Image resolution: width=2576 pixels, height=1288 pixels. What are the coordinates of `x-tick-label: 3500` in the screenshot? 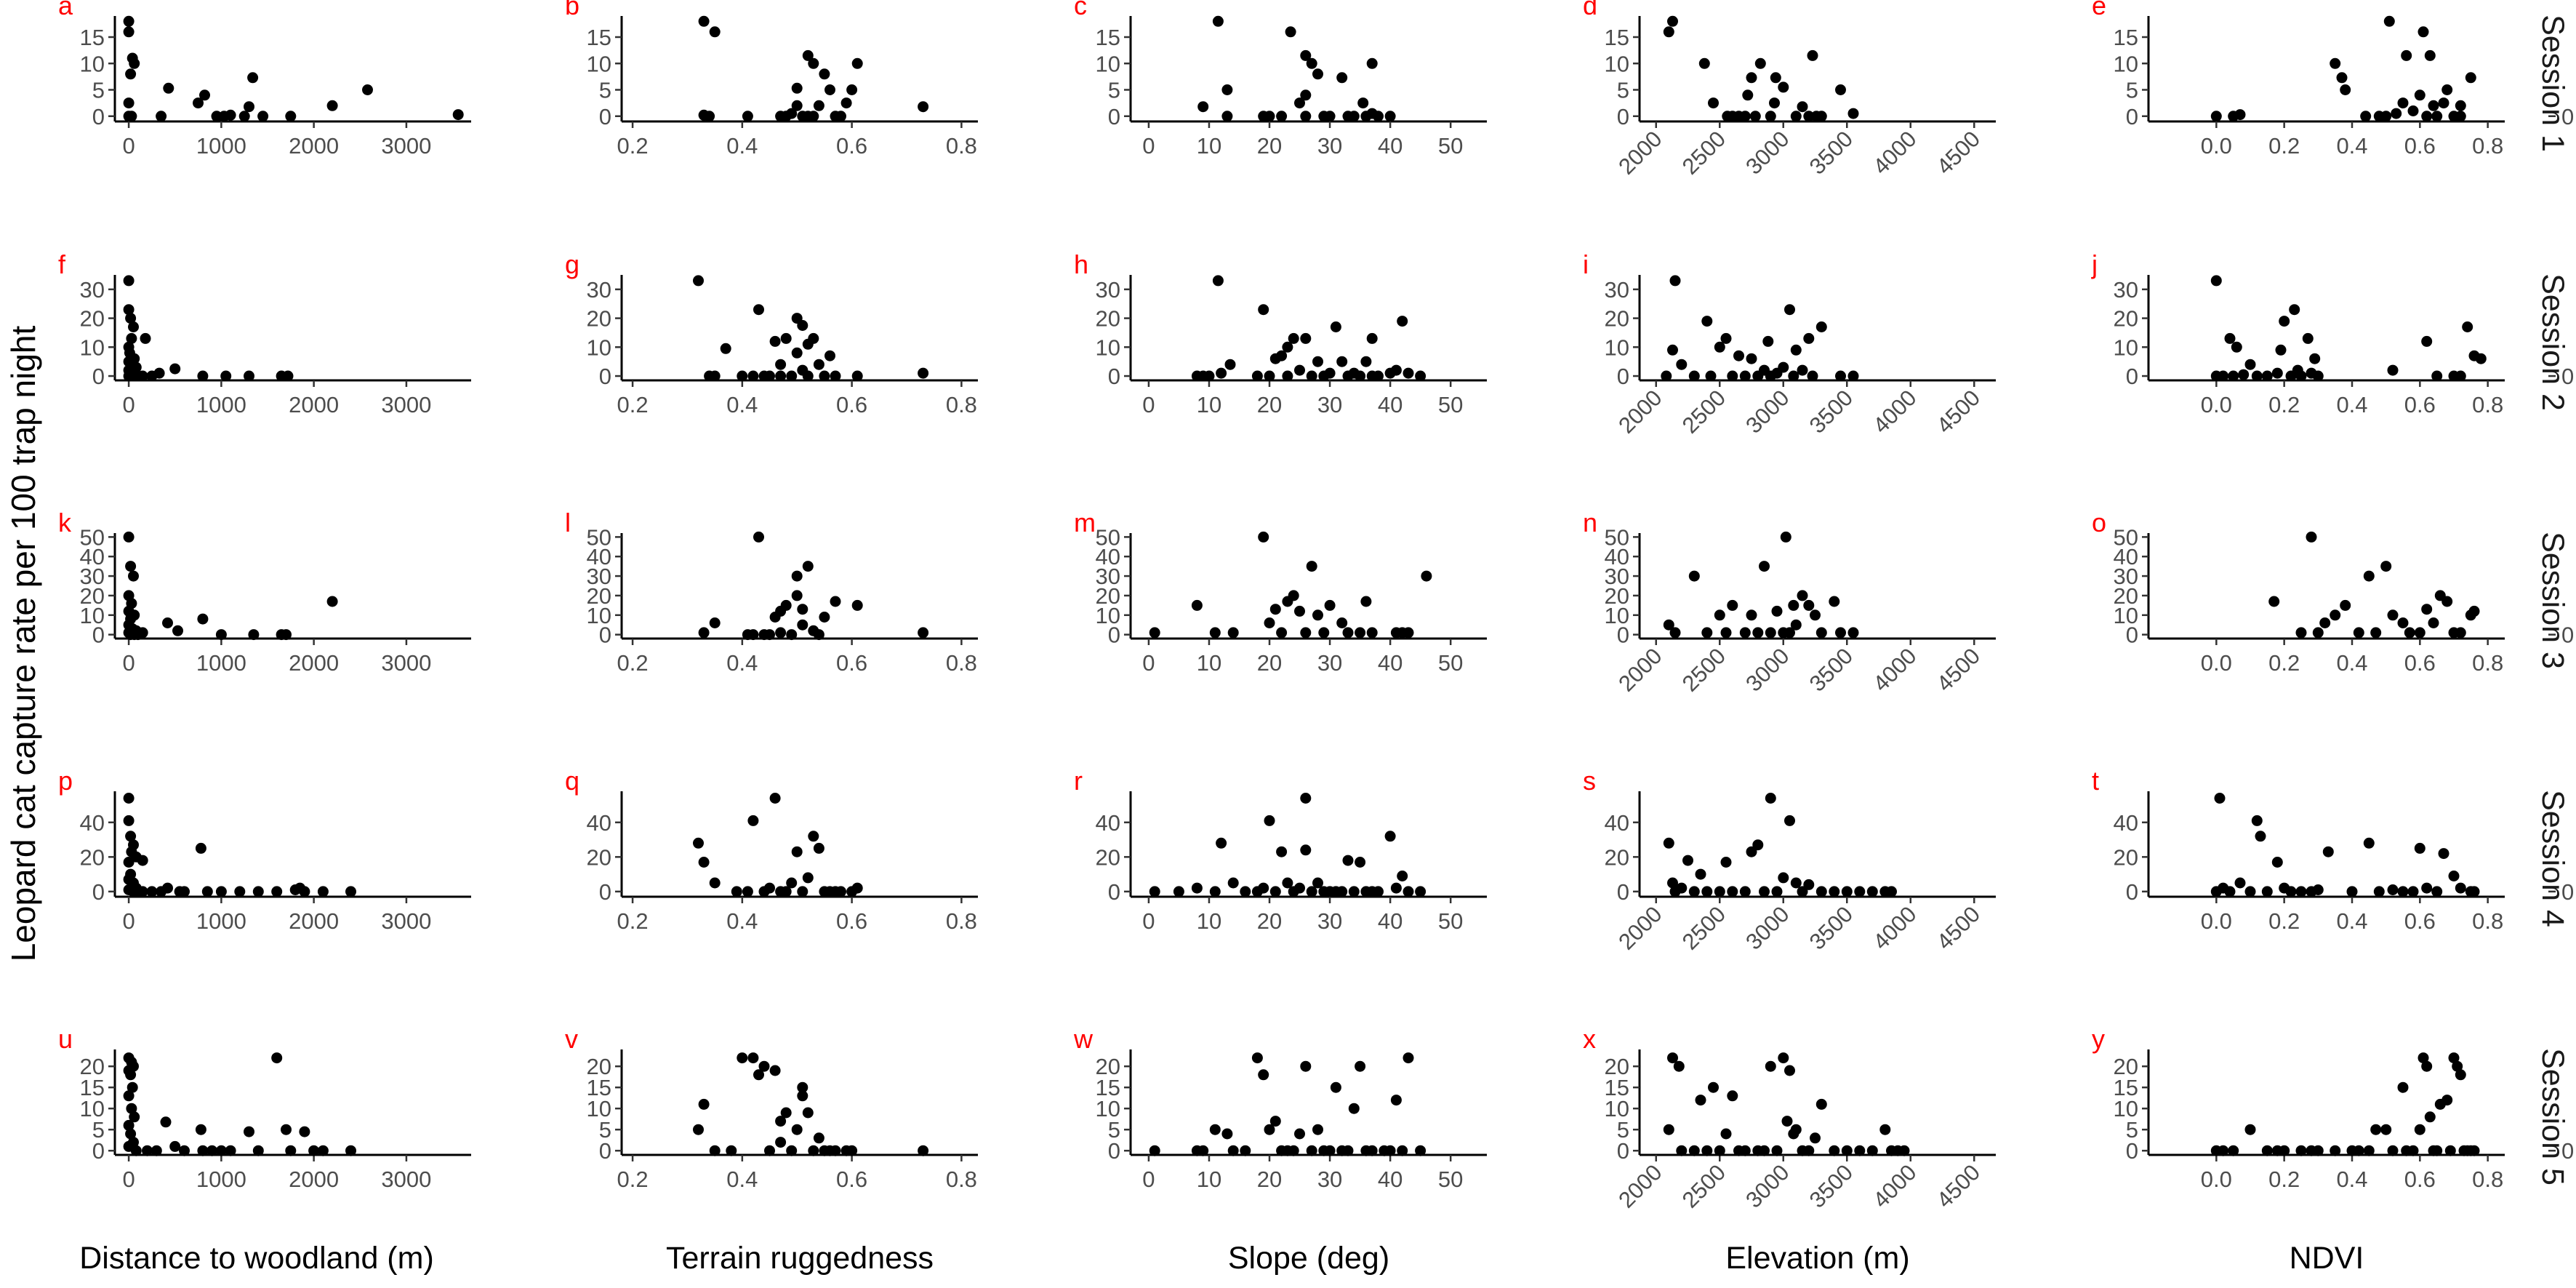 It's located at (1831, 1186).